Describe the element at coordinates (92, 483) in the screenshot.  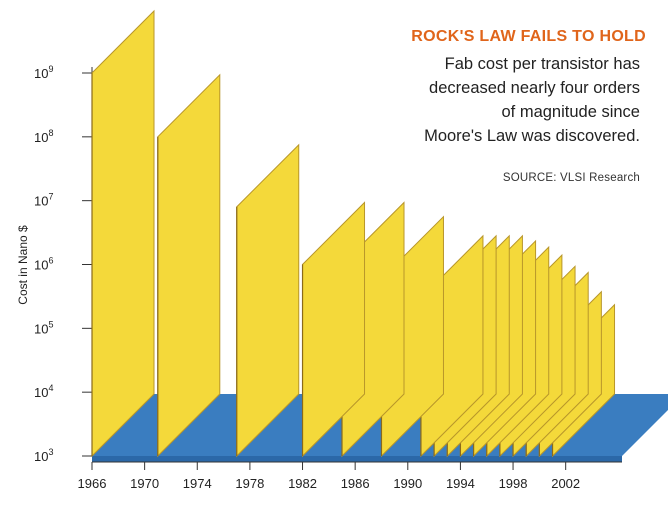
I see `x-tick-label: 1966` at that location.